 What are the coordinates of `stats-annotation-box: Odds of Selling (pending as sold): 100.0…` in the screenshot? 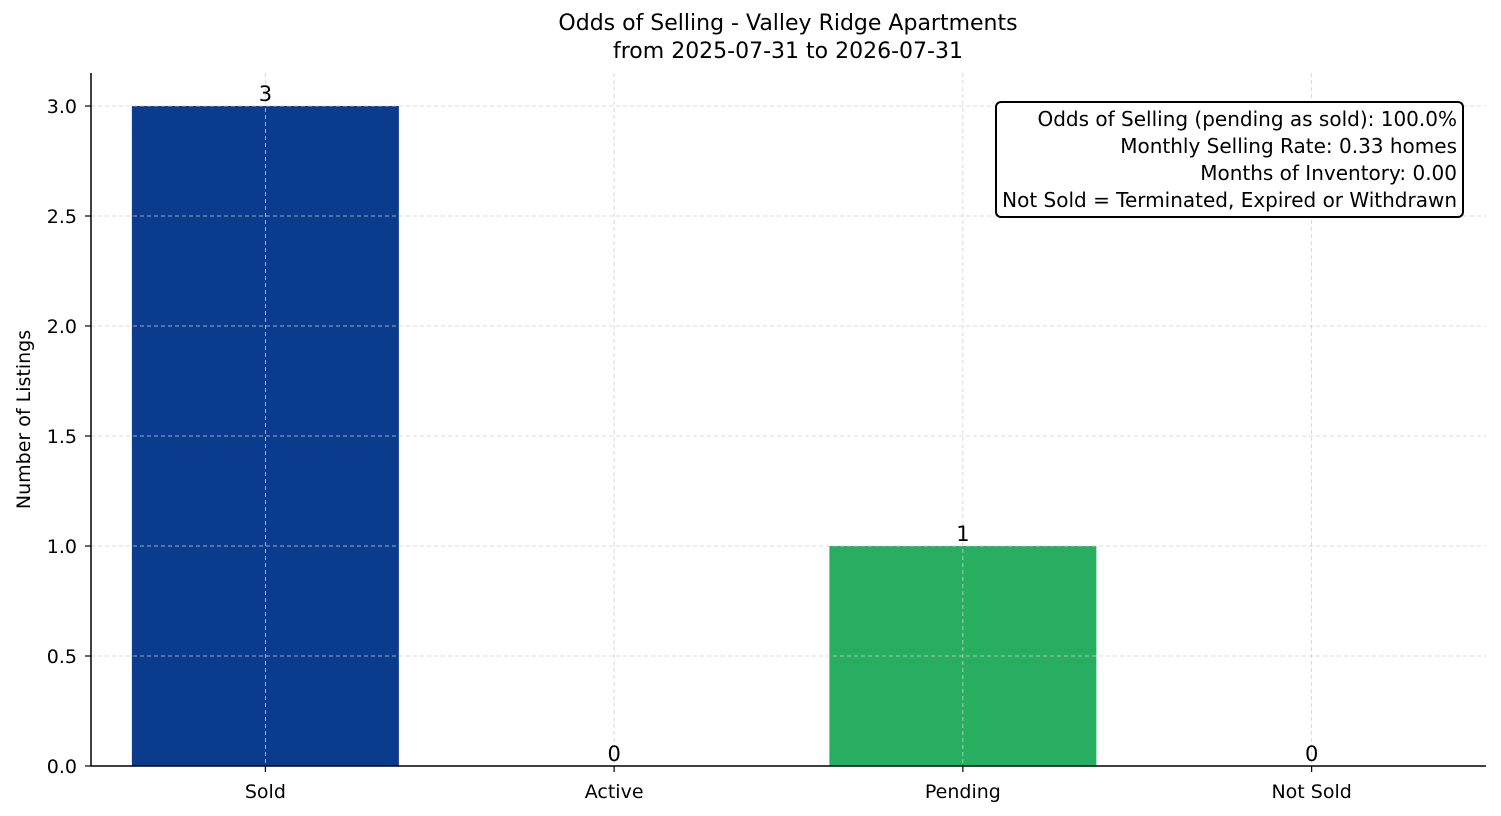 It's located at (1229, 159).